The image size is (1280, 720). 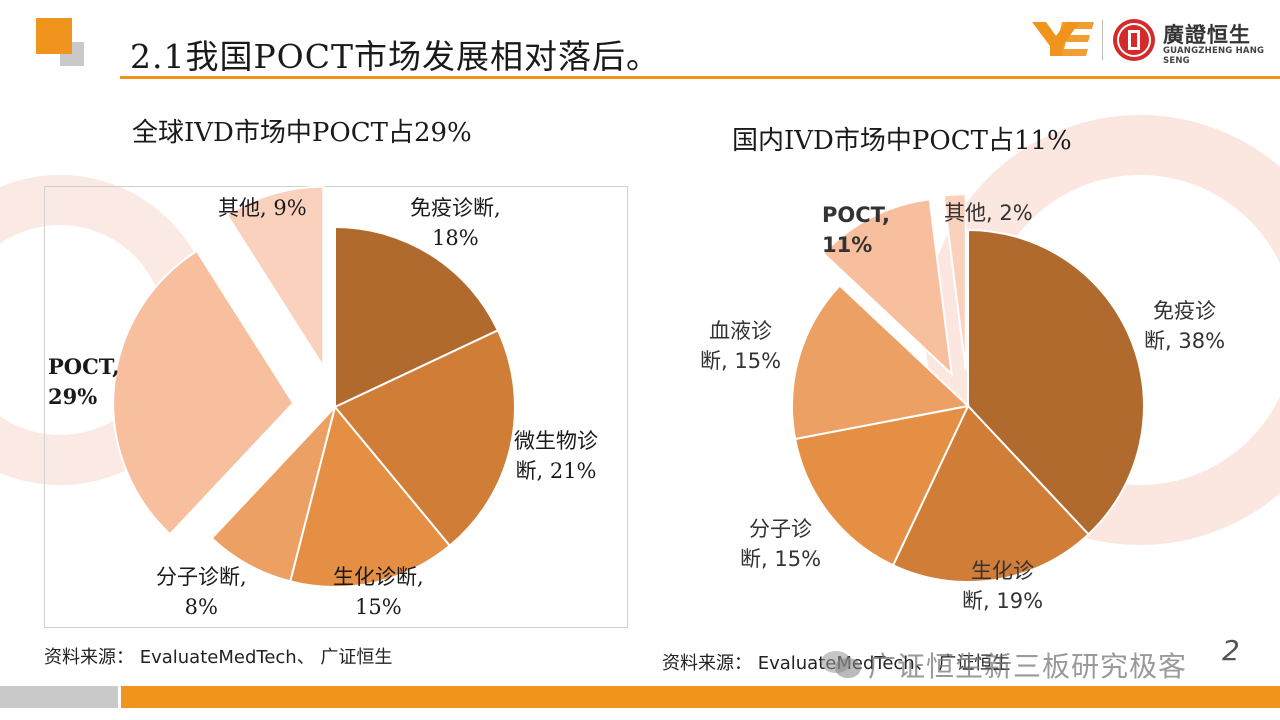 What do you see at coordinates (741, 346) in the screenshot?
I see `label-domestic-blood: 血液诊 断, 15%` at bounding box center [741, 346].